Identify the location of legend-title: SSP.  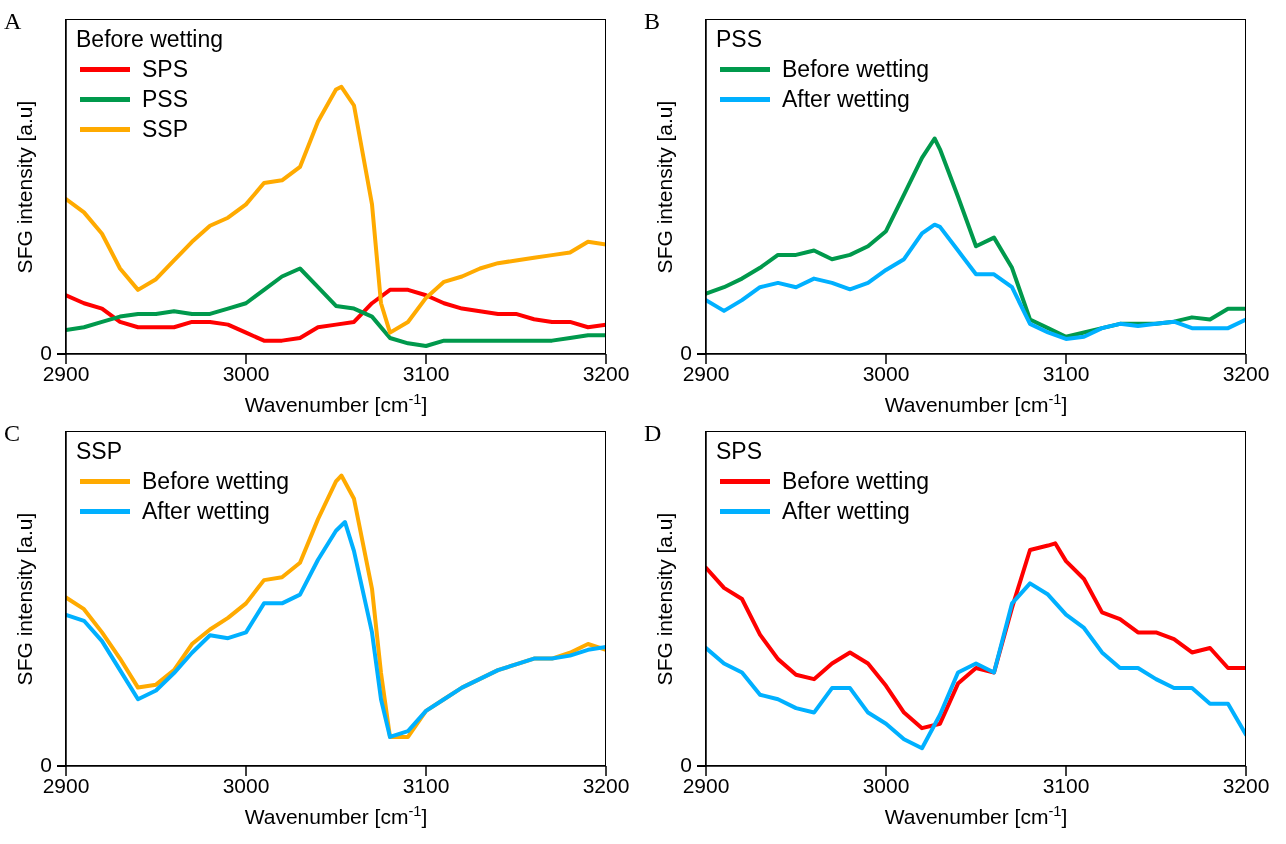
(100, 451).